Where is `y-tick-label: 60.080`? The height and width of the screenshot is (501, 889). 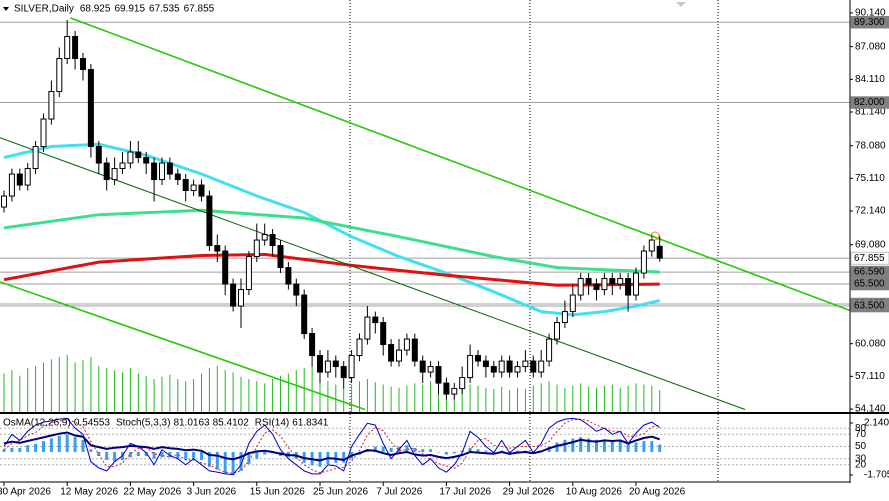 y-tick-label: 60.080 is located at coordinates (870, 343).